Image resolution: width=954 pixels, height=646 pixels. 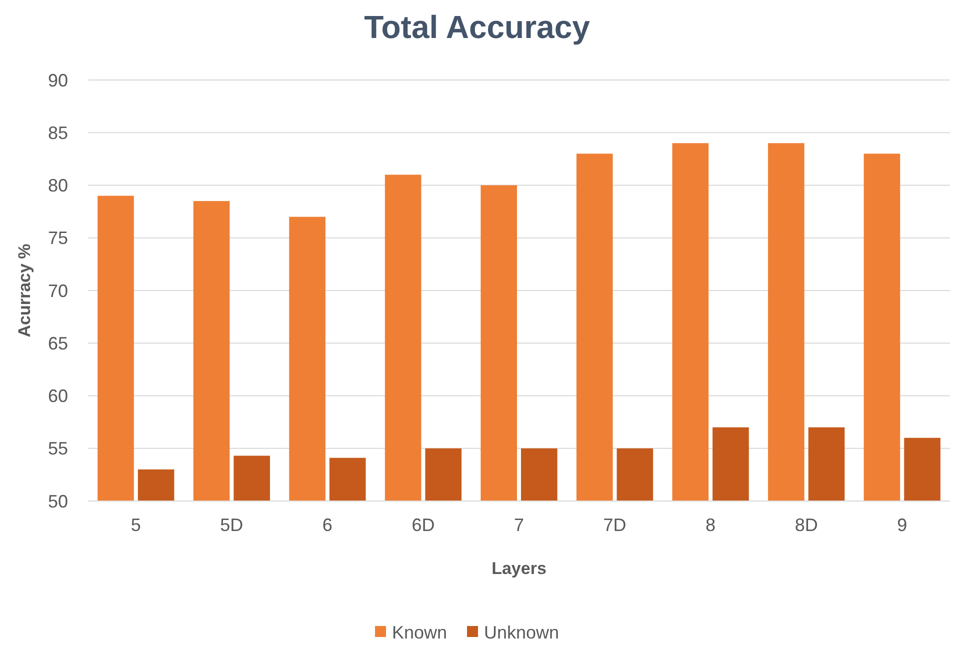 I want to click on y-tick-label: 75, so click(x=58, y=238).